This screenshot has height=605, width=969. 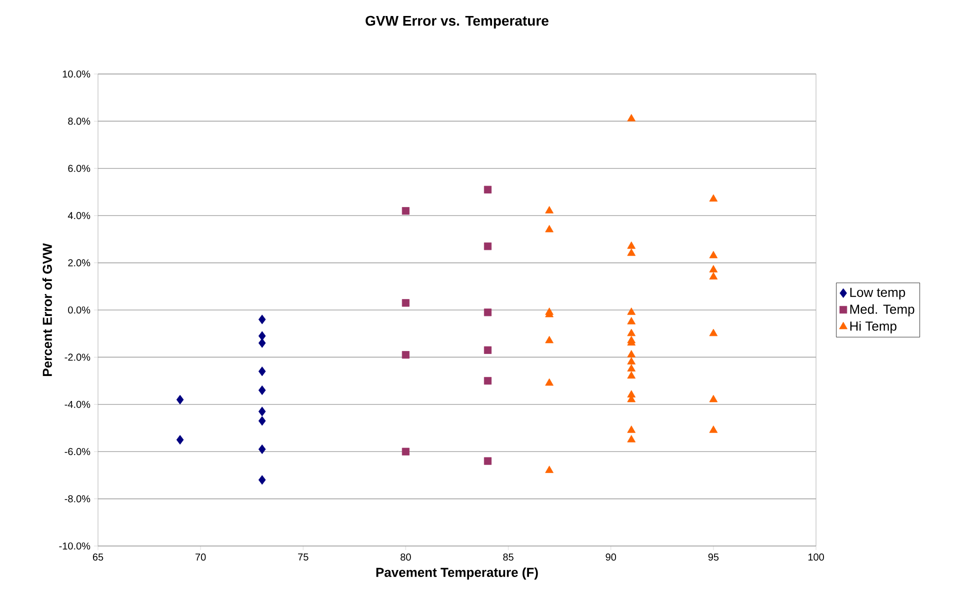 What do you see at coordinates (79, 168) in the screenshot?
I see `y-tick-label: 6.0%` at bounding box center [79, 168].